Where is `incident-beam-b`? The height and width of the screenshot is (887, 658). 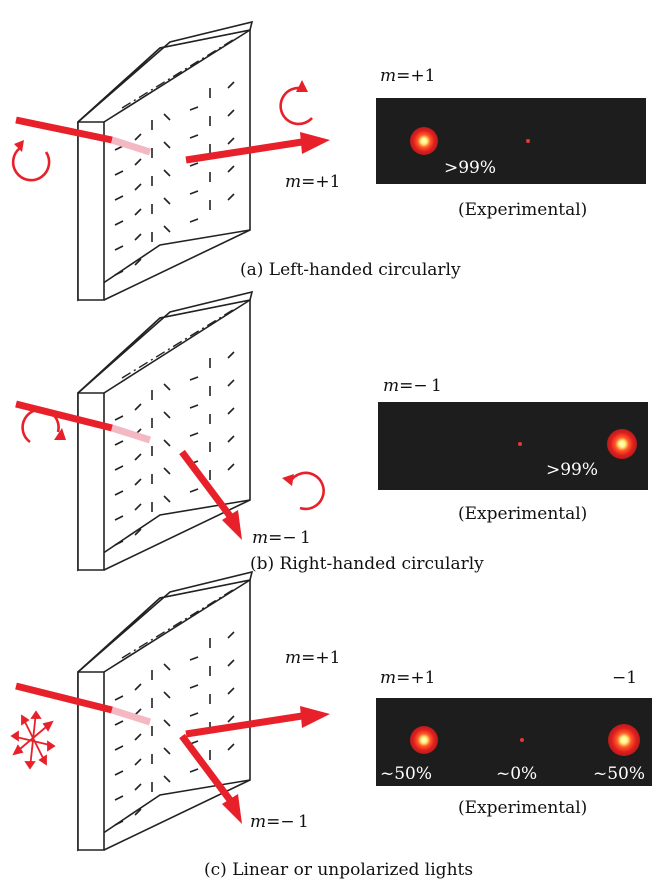
incident-beam-b is located at coordinates (64, 416).